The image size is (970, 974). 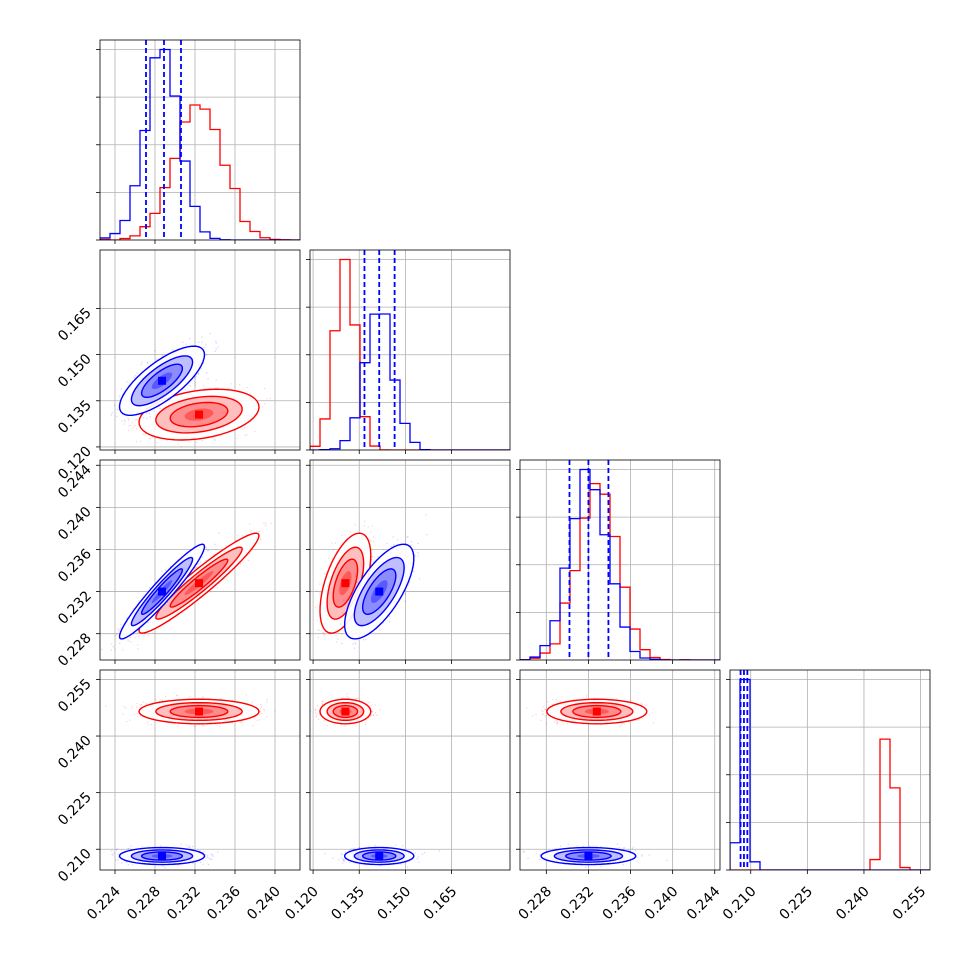 I want to click on y-tick-label: 0.225, so click(x=75, y=809).